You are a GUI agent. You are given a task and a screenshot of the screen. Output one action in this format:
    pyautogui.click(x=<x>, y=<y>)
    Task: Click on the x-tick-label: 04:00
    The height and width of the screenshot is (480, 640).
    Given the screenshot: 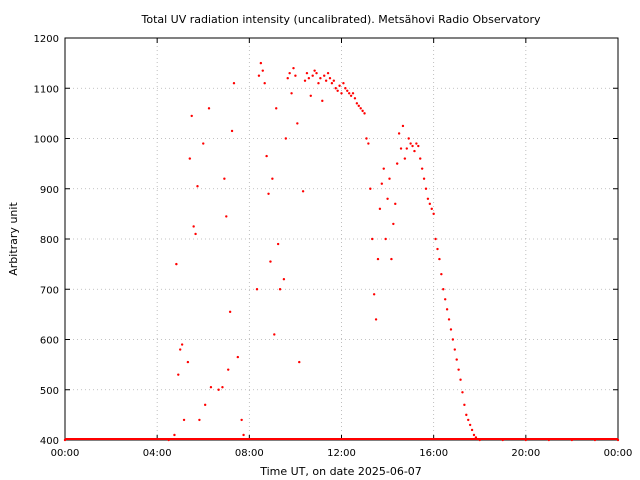 What is the action you would take?
    pyautogui.click(x=157, y=453)
    